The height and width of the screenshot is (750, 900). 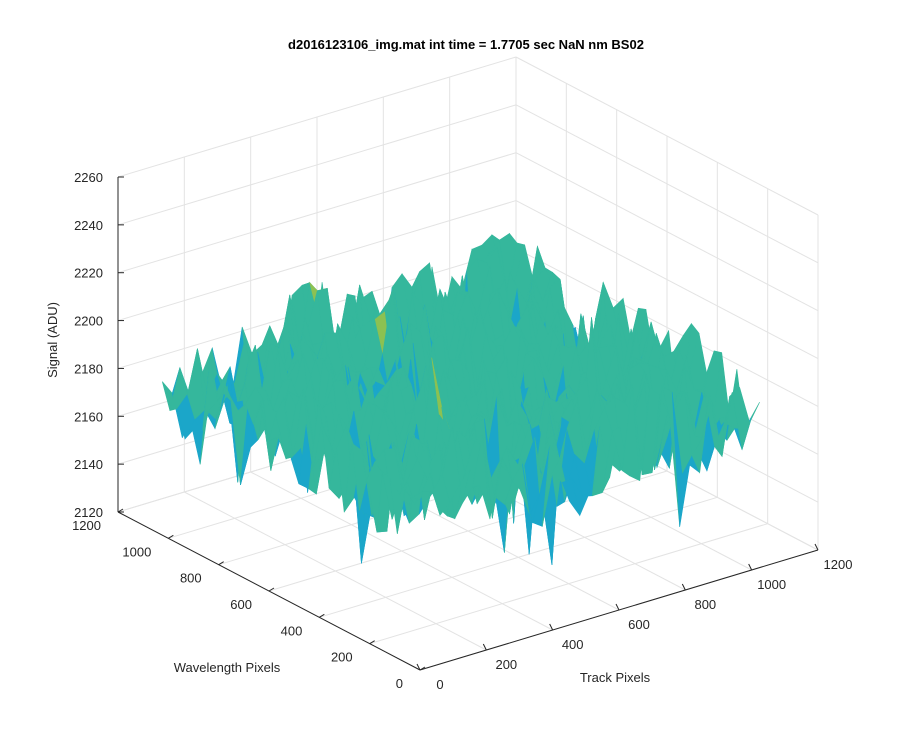 I want to click on x-tick-label: 0, so click(x=439, y=684).